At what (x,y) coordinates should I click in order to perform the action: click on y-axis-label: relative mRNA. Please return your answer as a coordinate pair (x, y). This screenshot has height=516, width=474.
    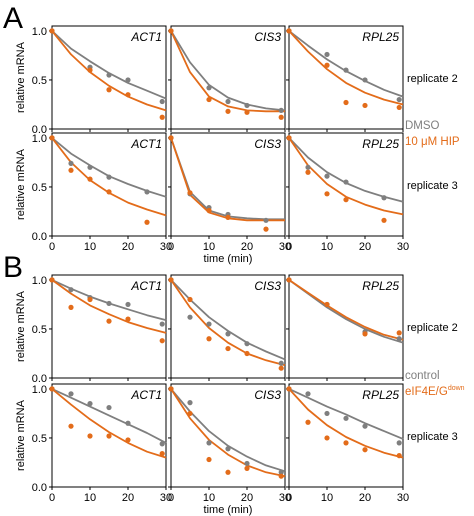
    Looking at the image, I should click on (21, 77).